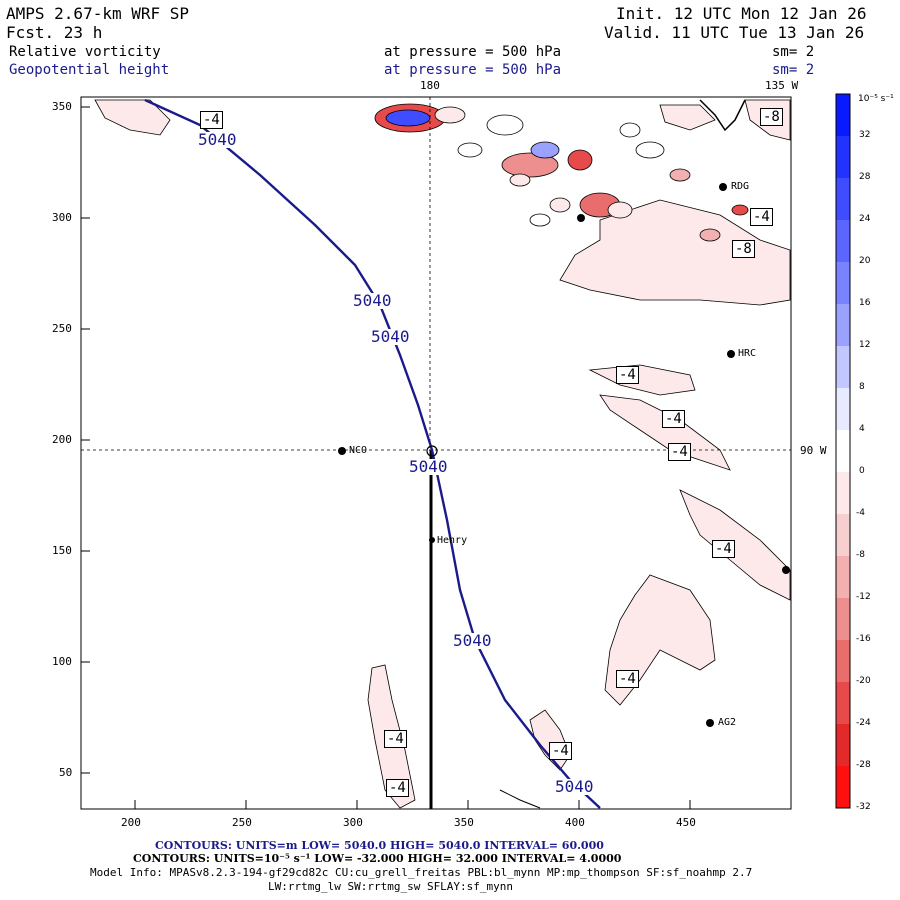 This screenshot has height=900, width=900. What do you see at coordinates (561, 172) in the screenshot?
I see `vorticity-cells` at bounding box center [561, 172].